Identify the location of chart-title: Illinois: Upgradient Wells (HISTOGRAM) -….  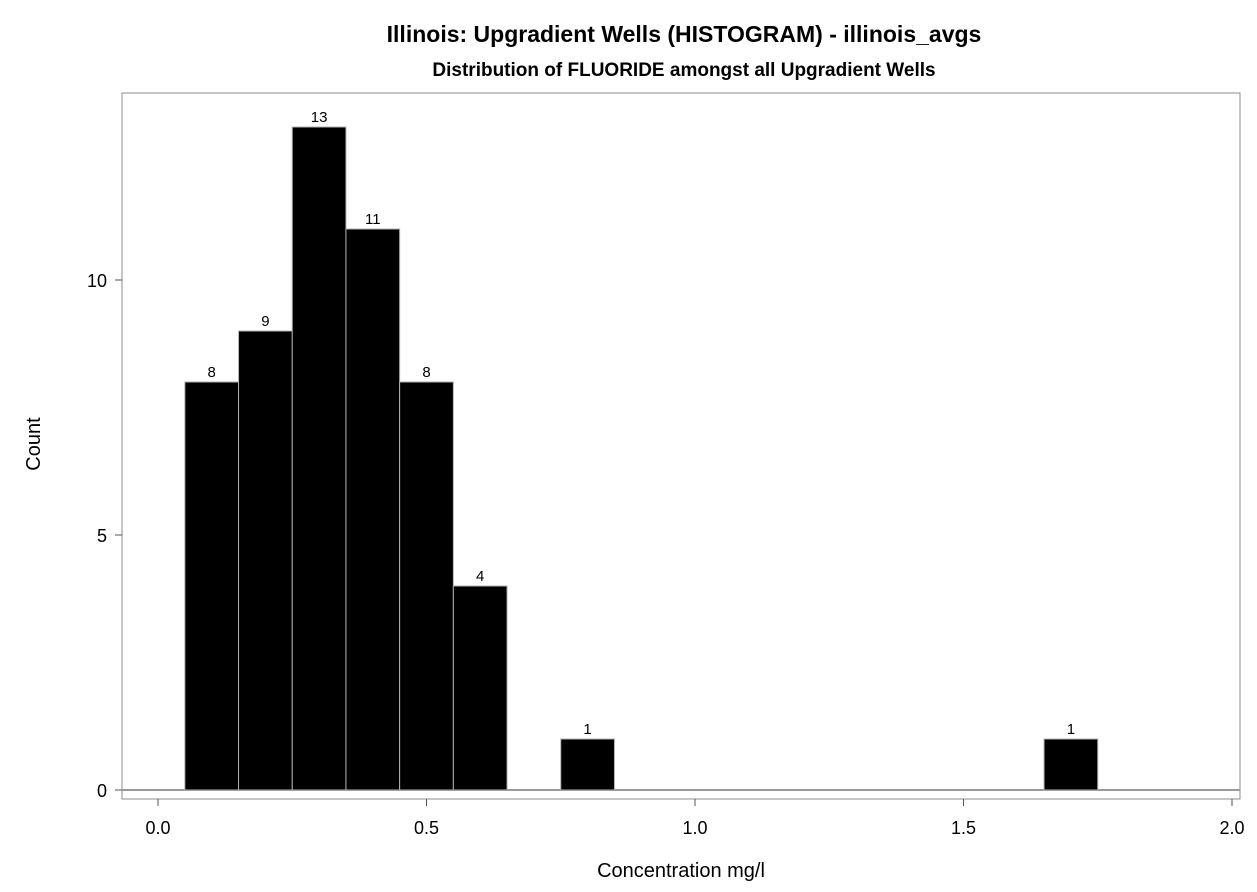
(684, 34).